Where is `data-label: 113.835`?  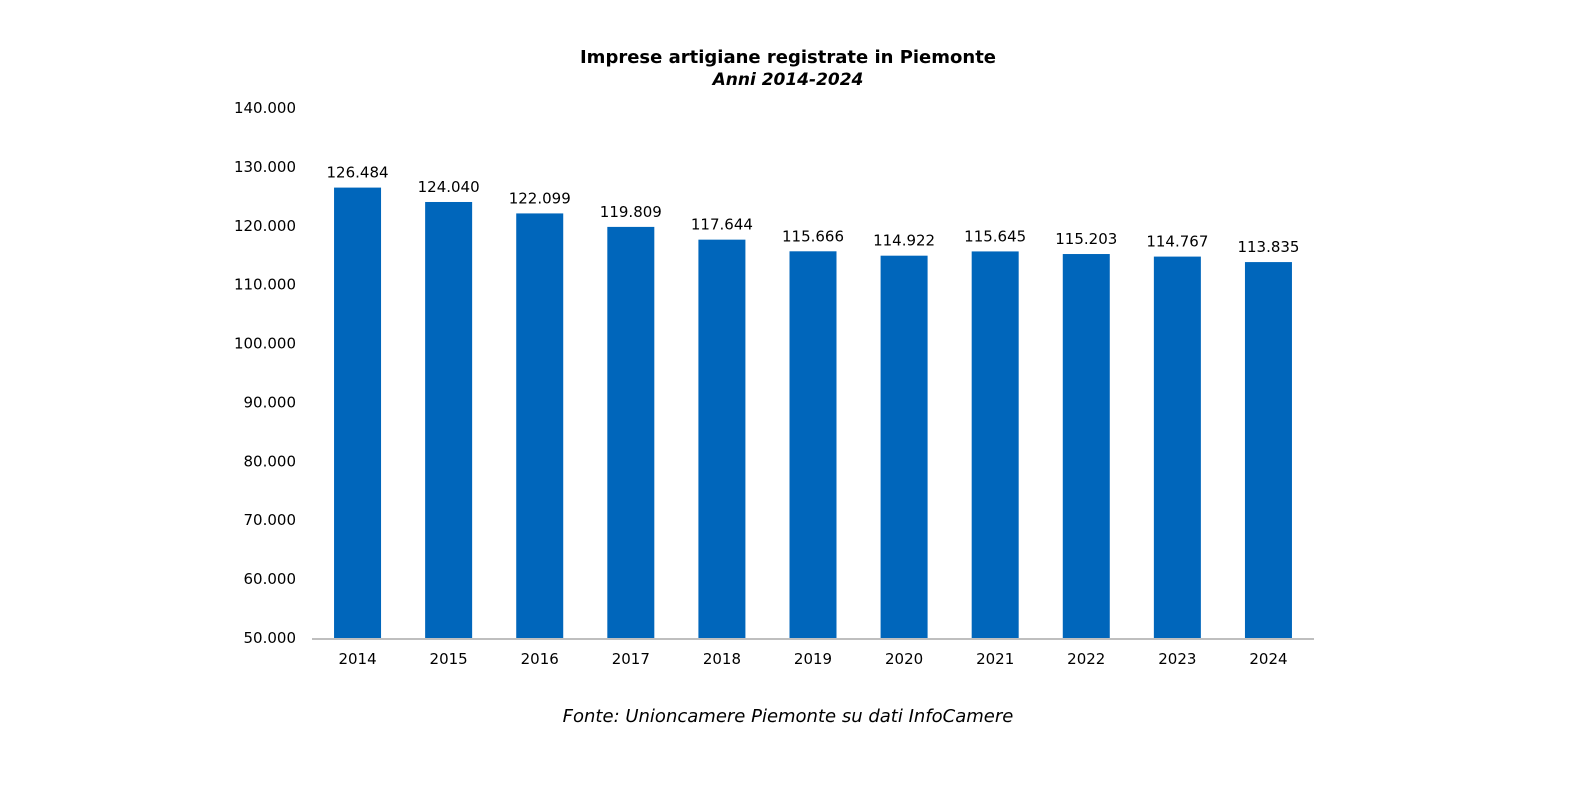
data-label: 113.835 is located at coordinates (1268, 247).